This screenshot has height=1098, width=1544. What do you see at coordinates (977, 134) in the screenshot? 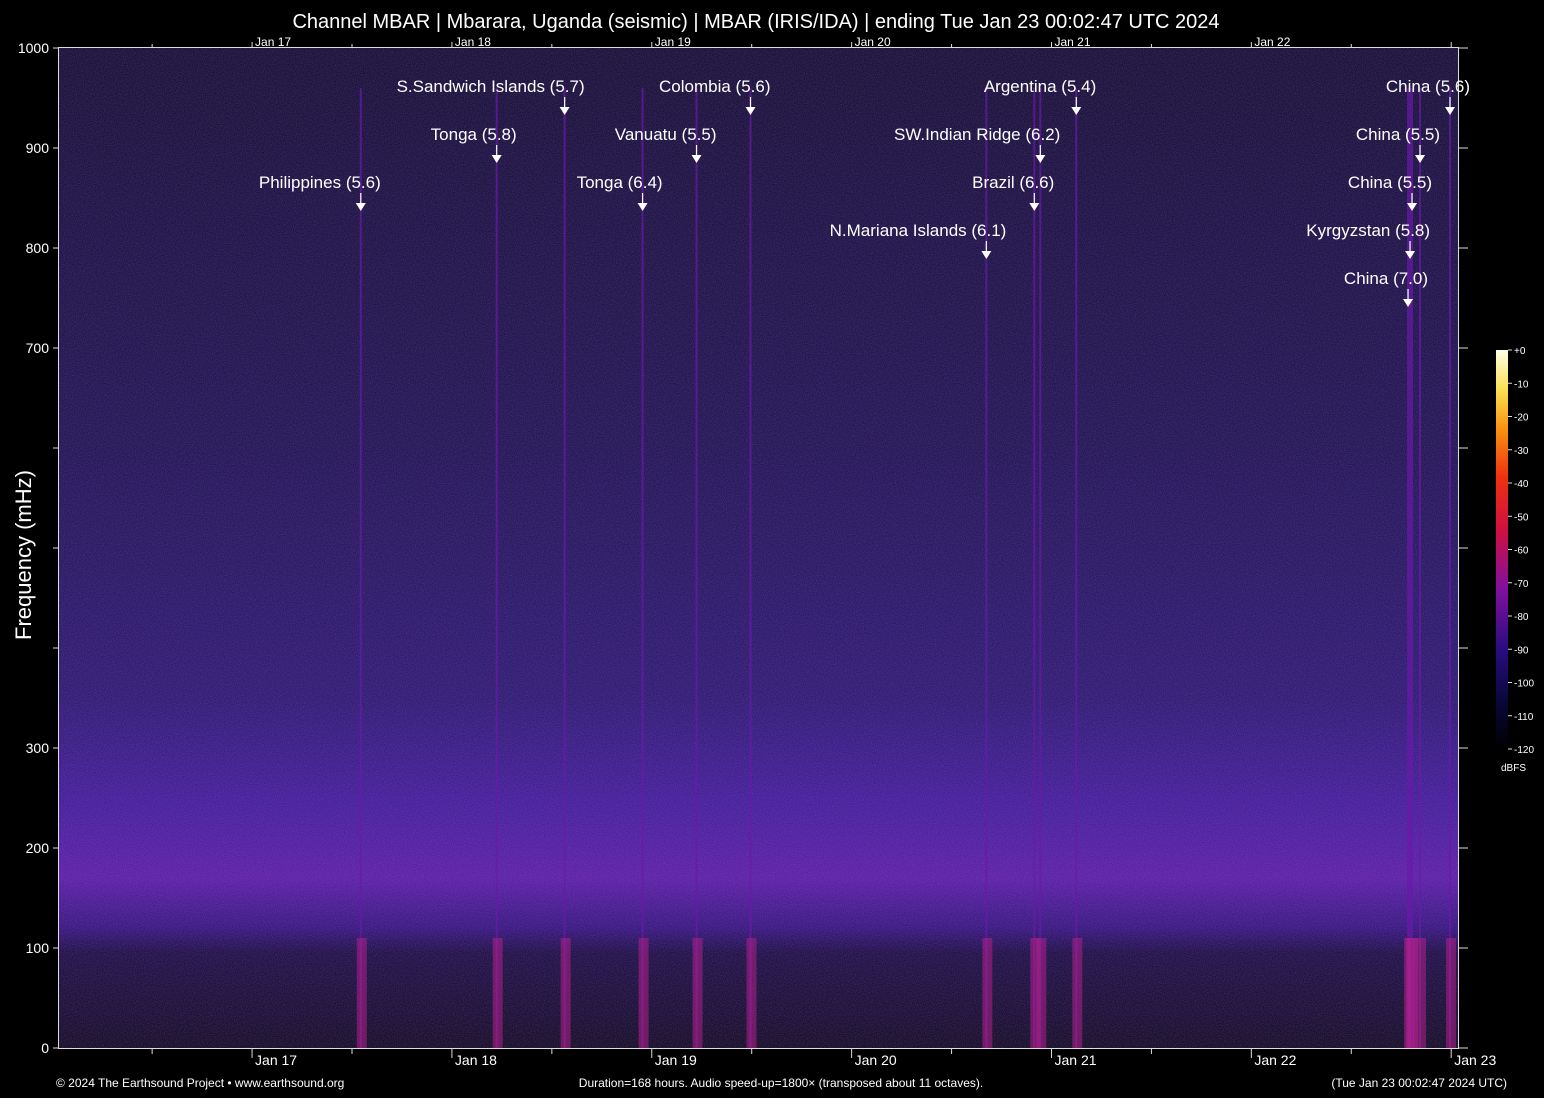
I see `event-label: SW.Indian Ridge (6.2)` at bounding box center [977, 134].